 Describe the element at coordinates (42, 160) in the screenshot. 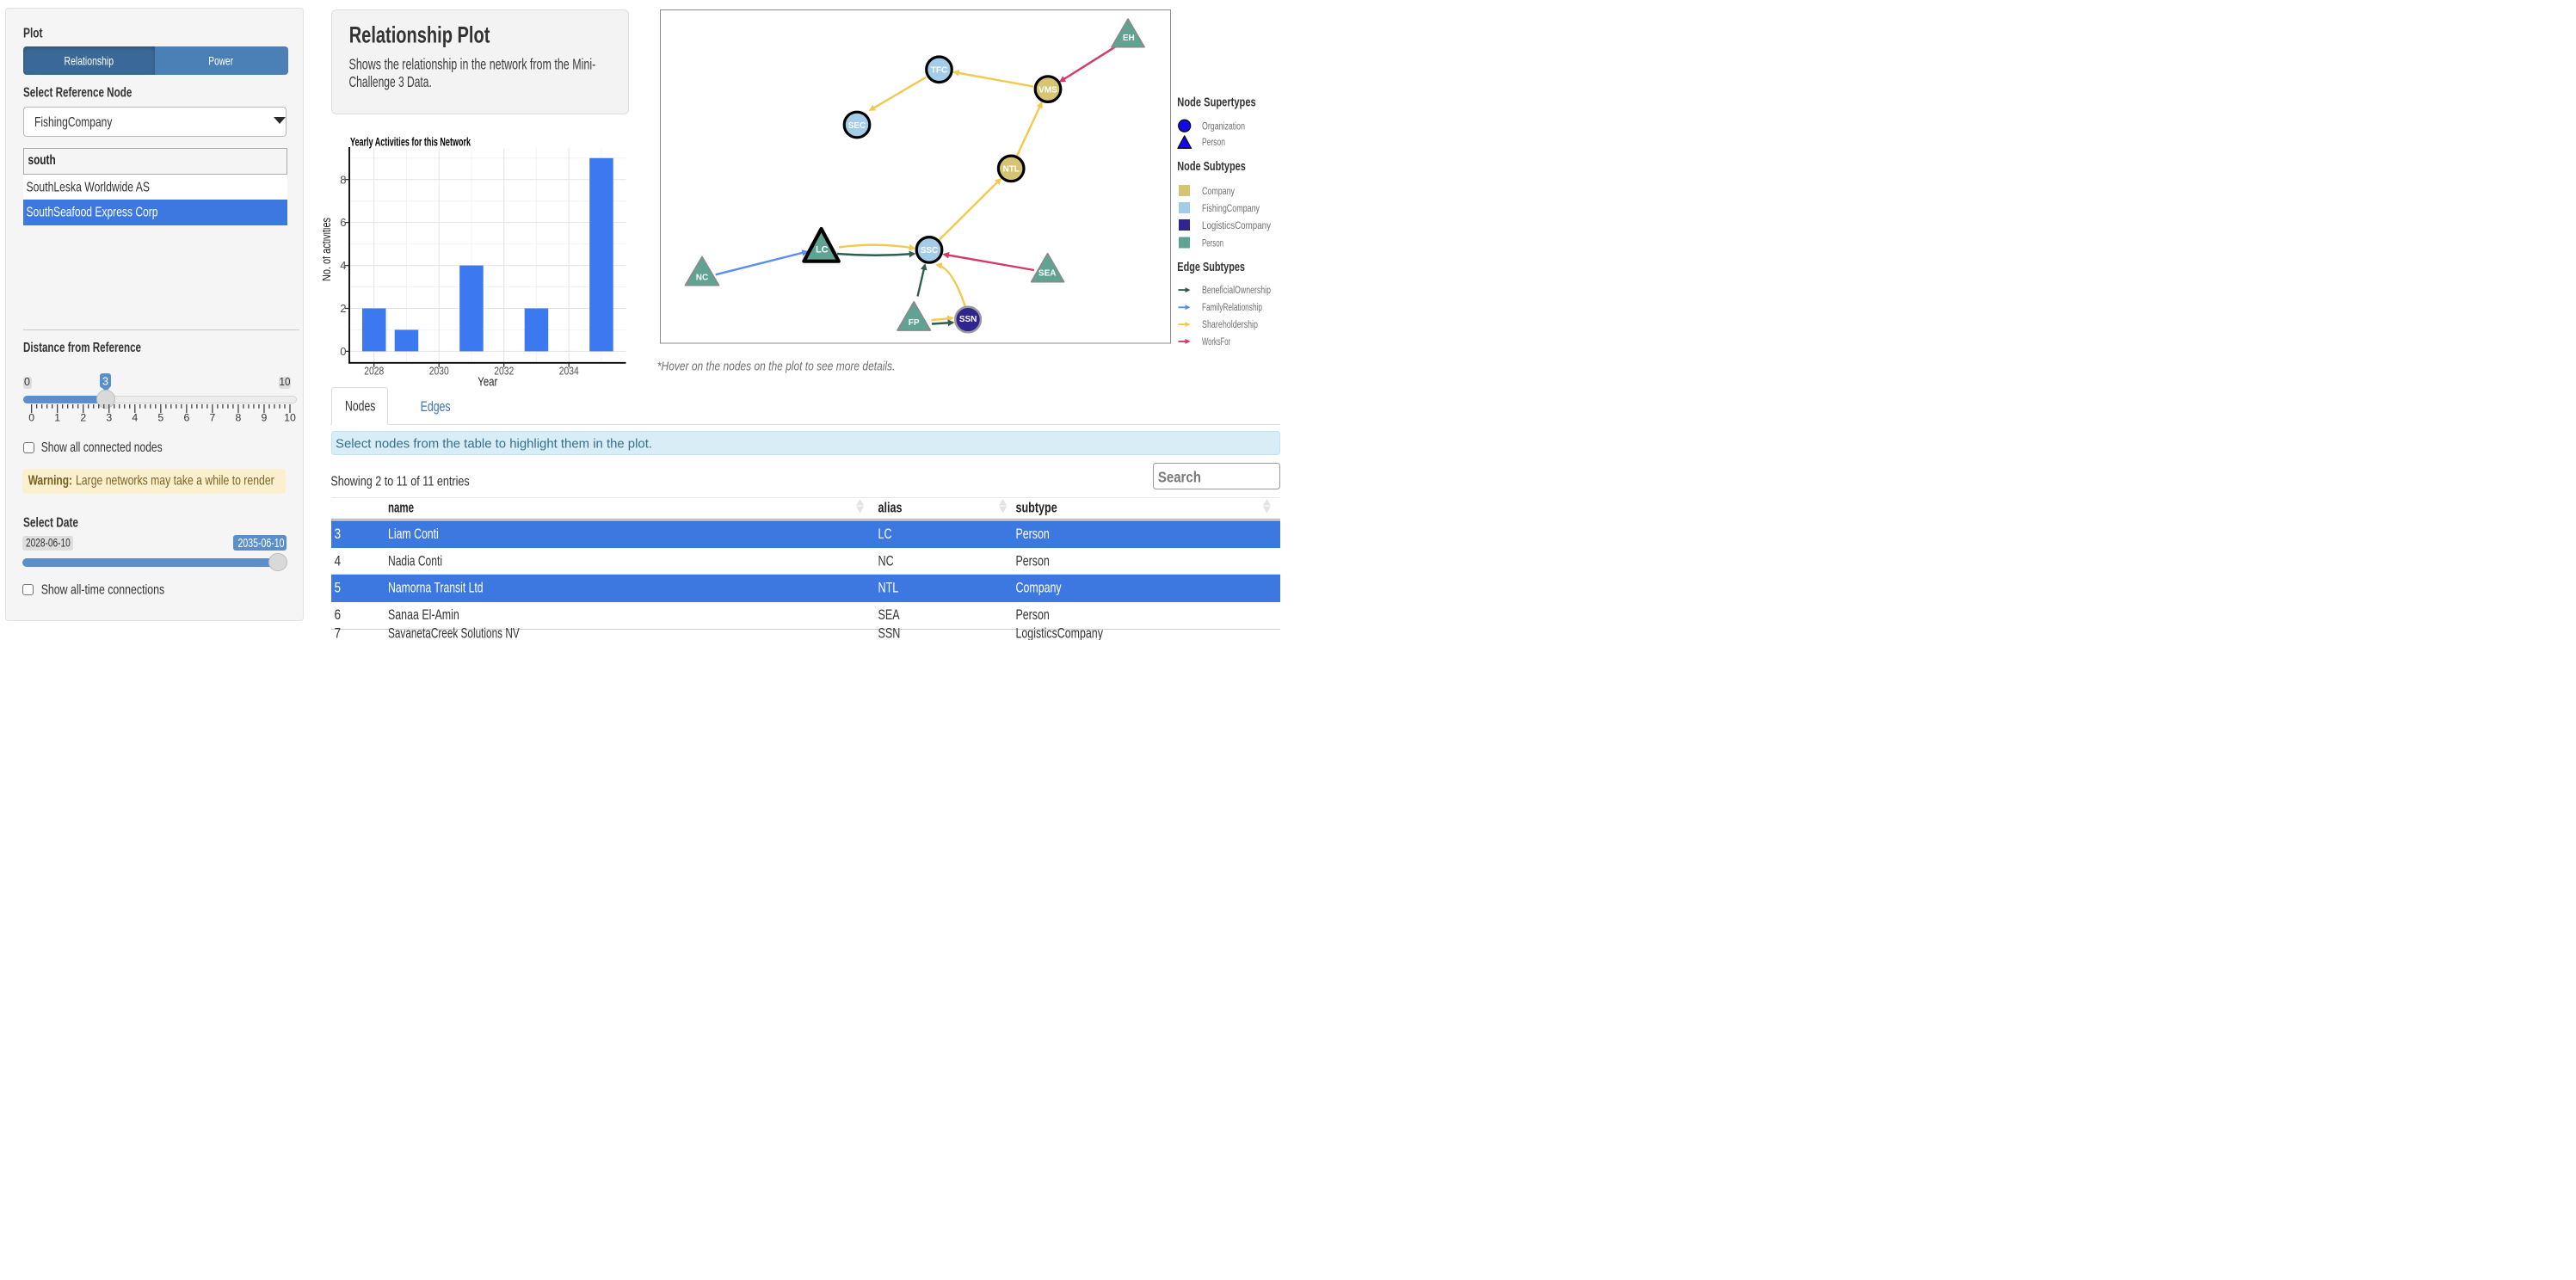

I see `svg-text: south` at that location.